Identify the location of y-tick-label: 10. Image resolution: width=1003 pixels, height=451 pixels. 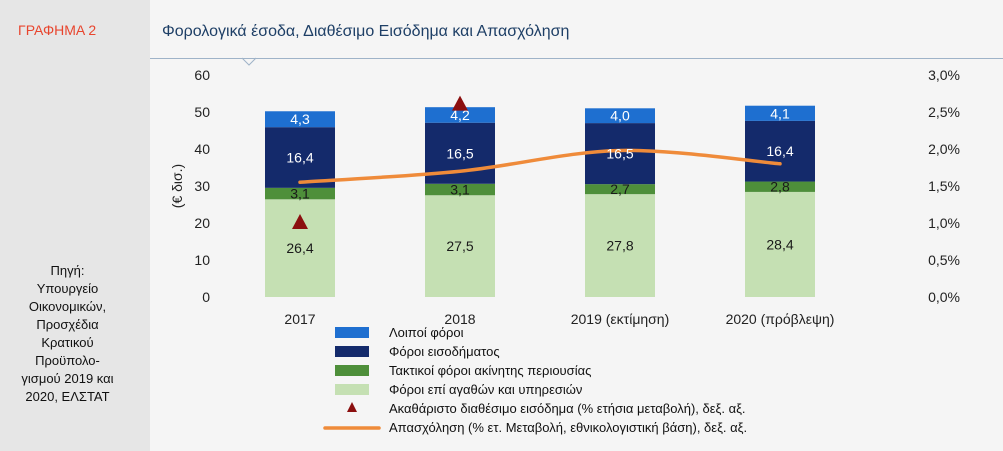
(202, 260).